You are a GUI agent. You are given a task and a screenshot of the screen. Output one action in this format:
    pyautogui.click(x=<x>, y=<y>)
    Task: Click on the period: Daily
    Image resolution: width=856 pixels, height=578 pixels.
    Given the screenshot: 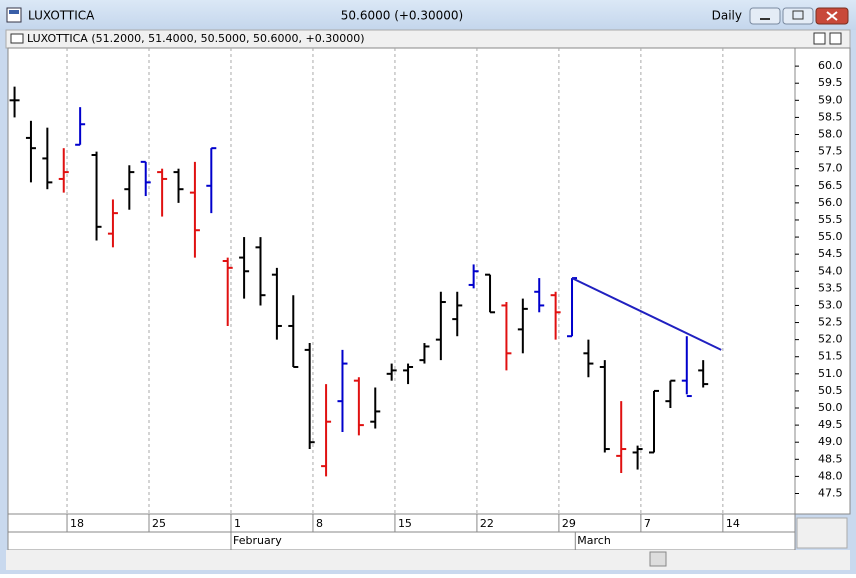 What is the action you would take?
    pyautogui.click(x=727, y=16)
    